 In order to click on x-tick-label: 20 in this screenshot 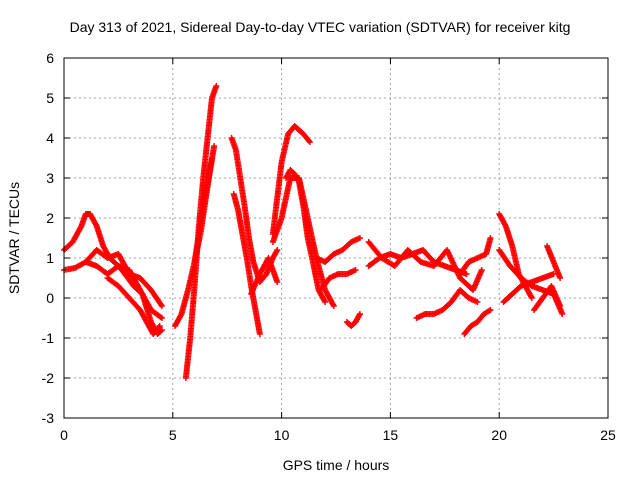, I will do `click(499, 435)`.